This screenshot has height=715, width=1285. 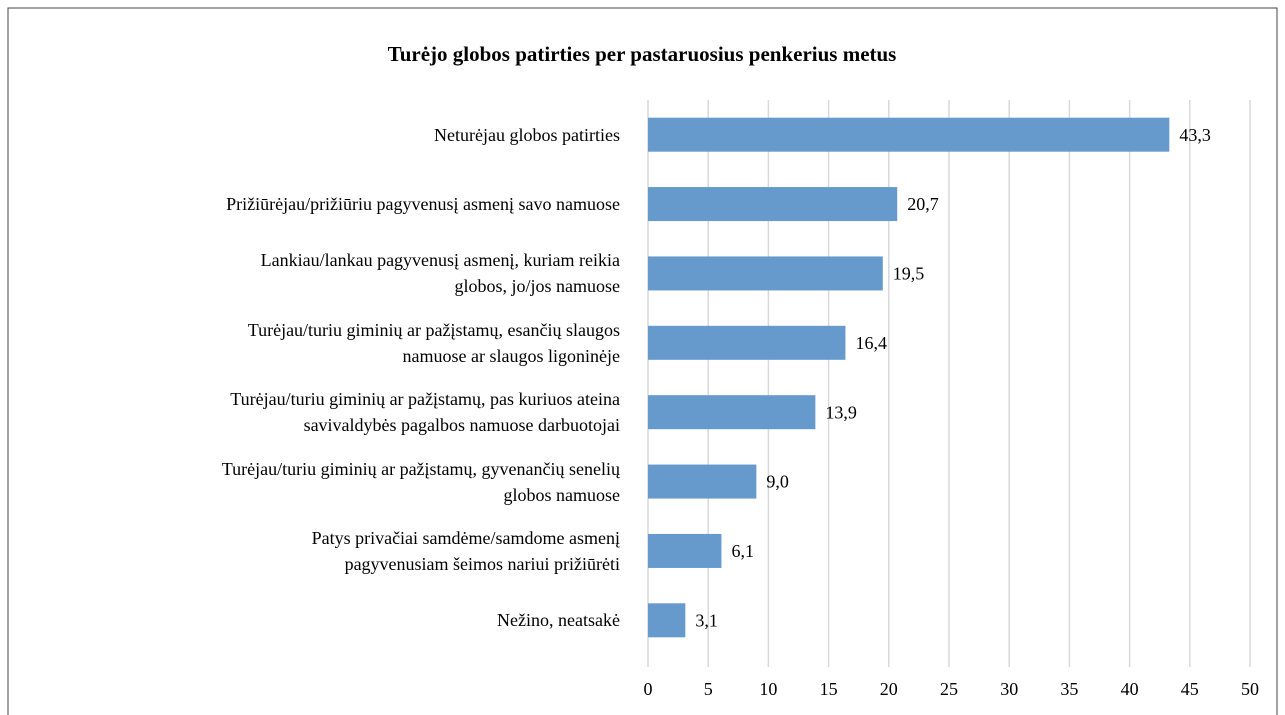 I want to click on x-tick-label: 5, so click(x=708, y=689).